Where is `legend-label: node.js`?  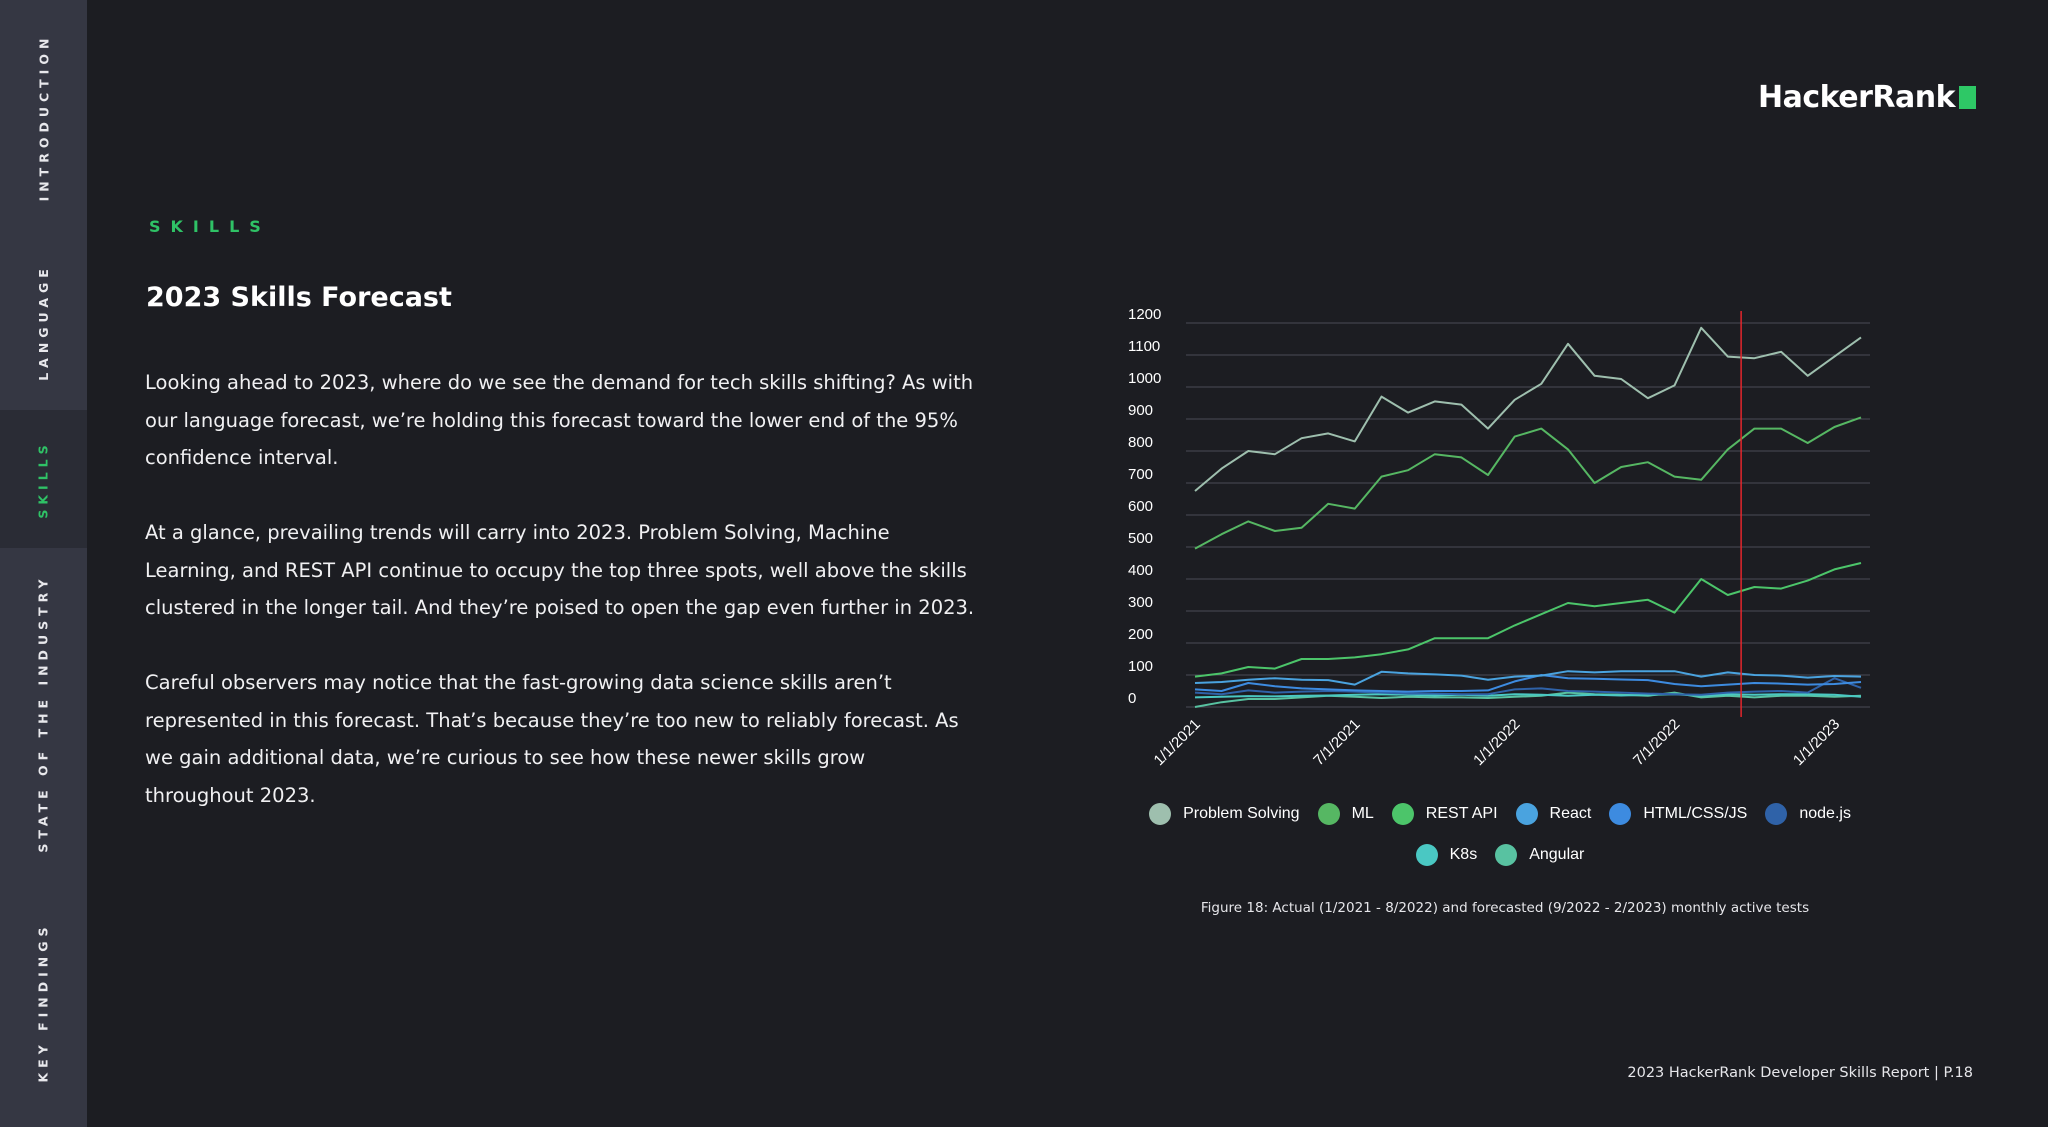
legend-label: node.js is located at coordinates (1825, 813).